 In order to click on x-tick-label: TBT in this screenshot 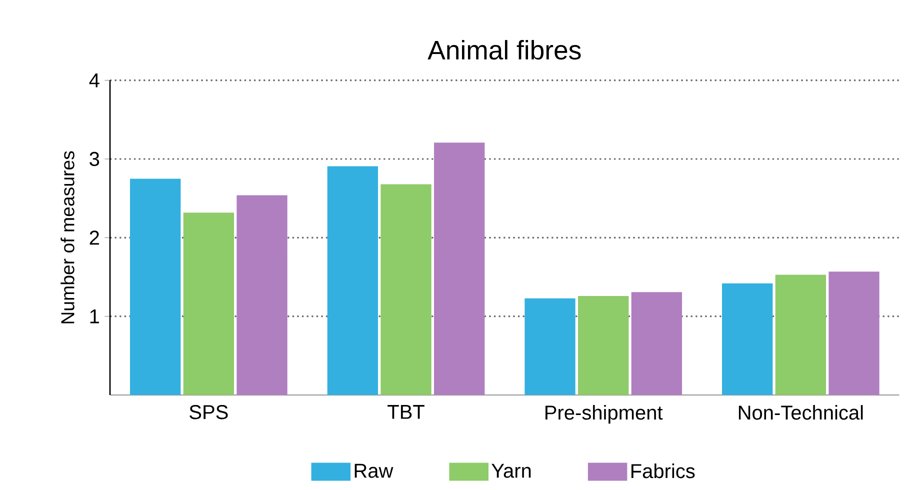, I will do `click(406, 412)`.